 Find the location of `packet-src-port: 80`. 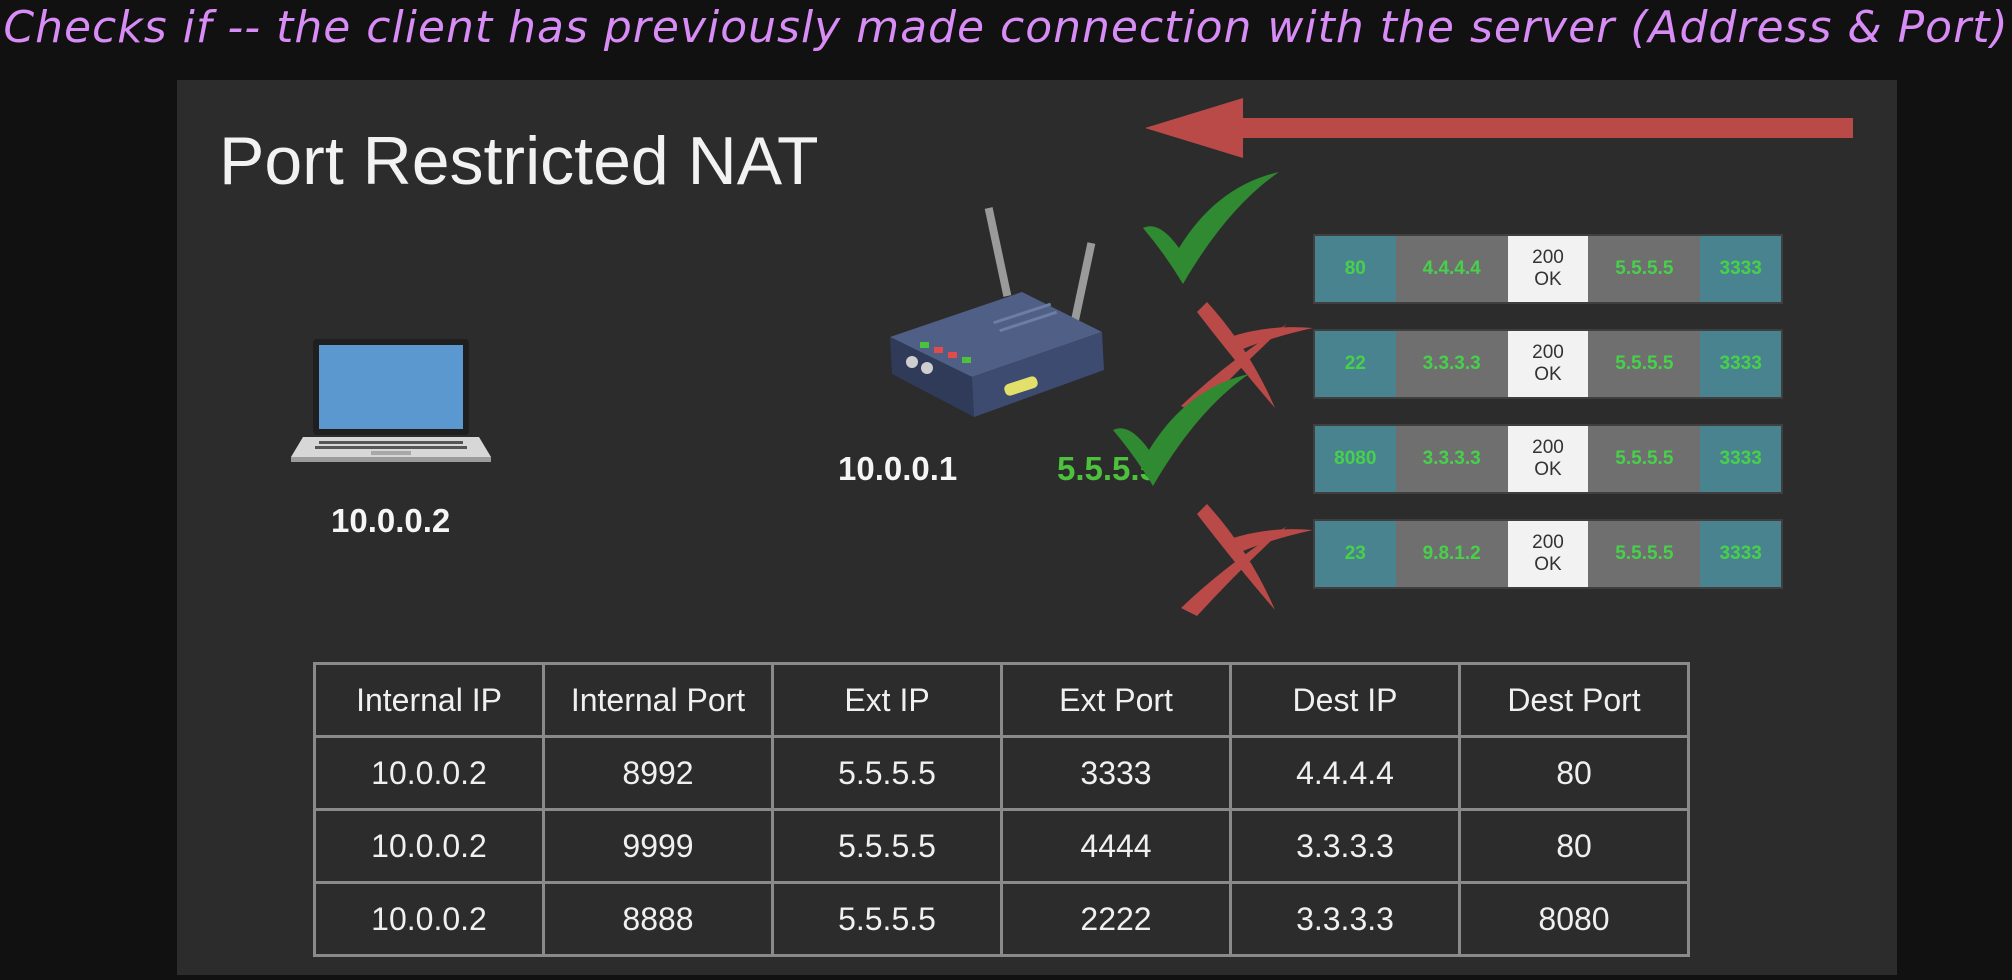

packet-src-port: 80 is located at coordinates (1355, 269).